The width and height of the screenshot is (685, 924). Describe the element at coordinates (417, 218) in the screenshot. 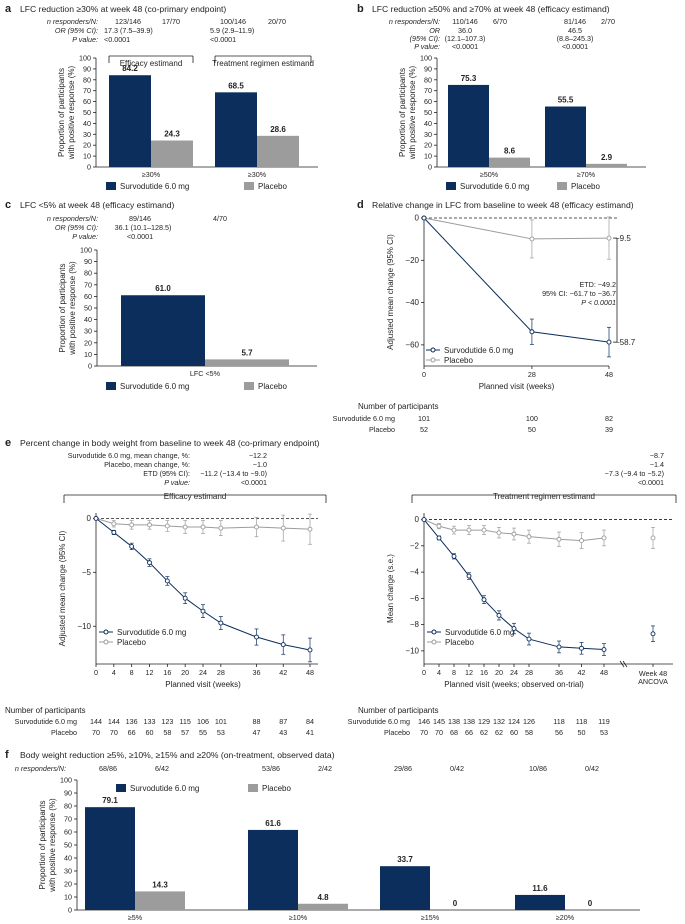

I see `y-tick-label-d: 0` at that location.